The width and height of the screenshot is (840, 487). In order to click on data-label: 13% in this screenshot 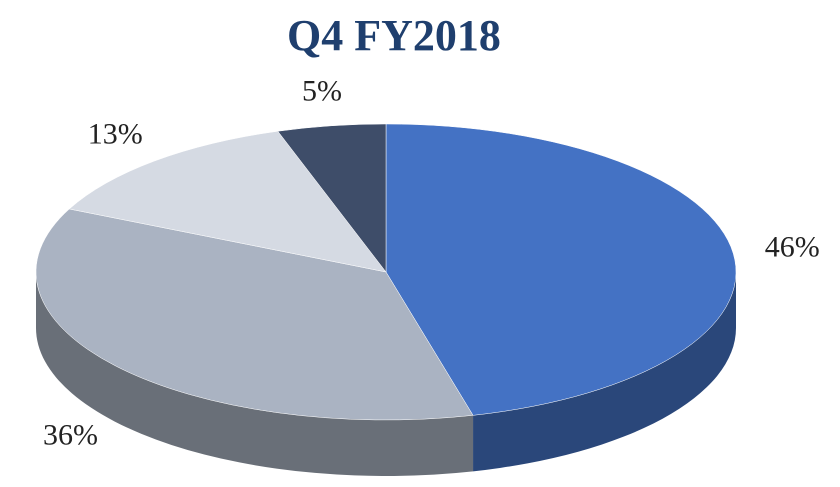, I will do `click(115, 133)`.